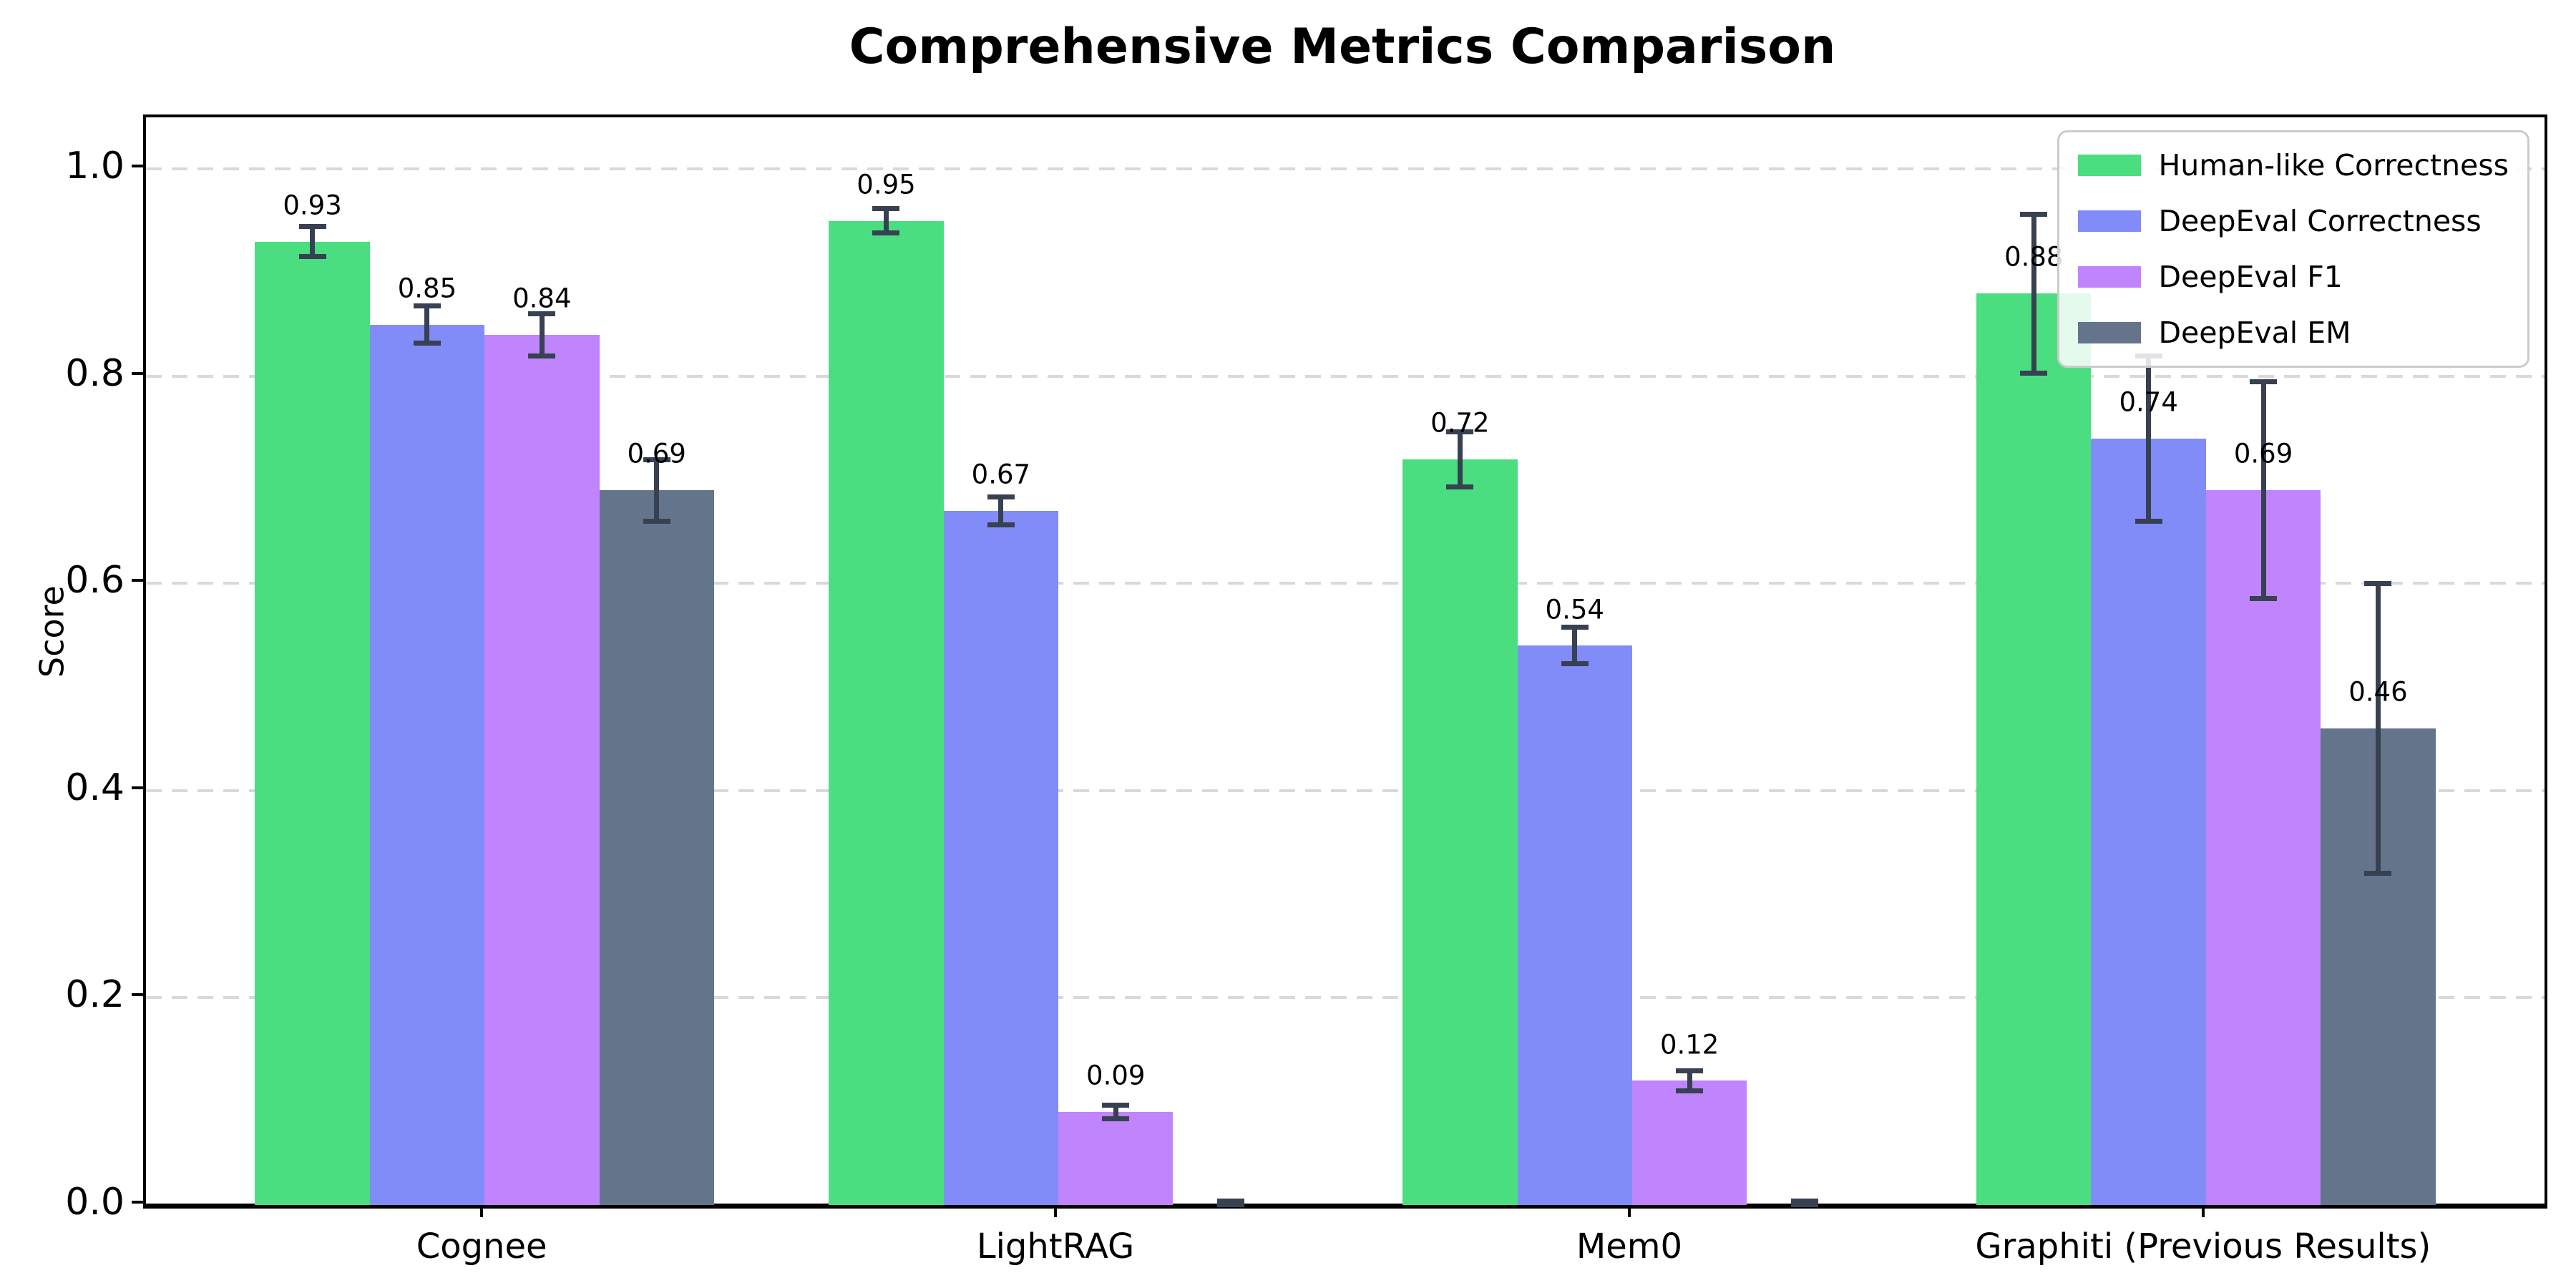  What do you see at coordinates (1629, 1246) in the screenshot?
I see `x-tick-label: Mem0` at bounding box center [1629, 1246].